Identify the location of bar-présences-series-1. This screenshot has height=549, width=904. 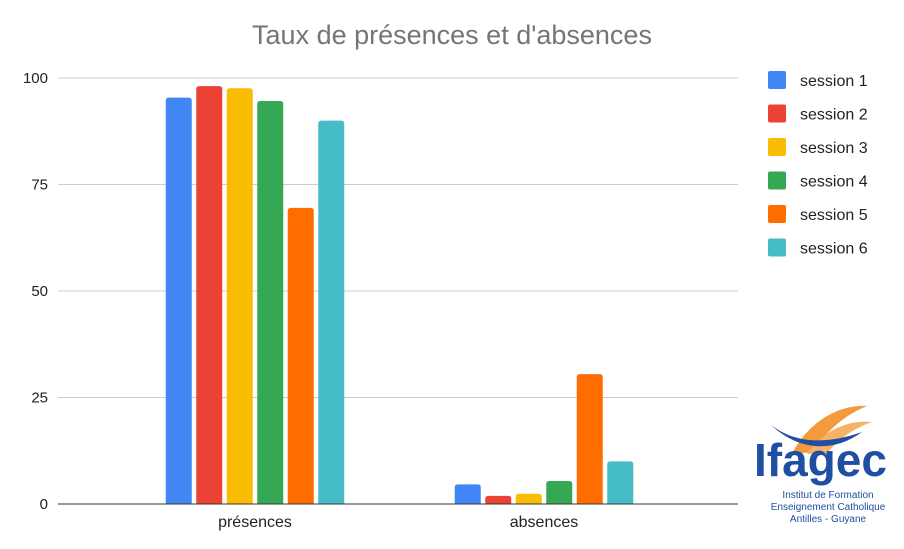
(178, 300).